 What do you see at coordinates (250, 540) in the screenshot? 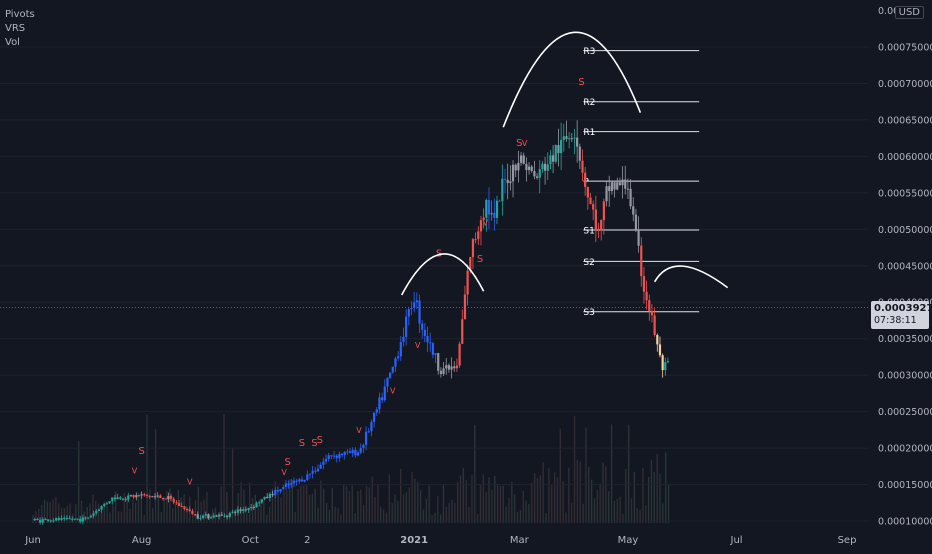
I see `x-tick-label: Oct` at bounding box center [250, 540].